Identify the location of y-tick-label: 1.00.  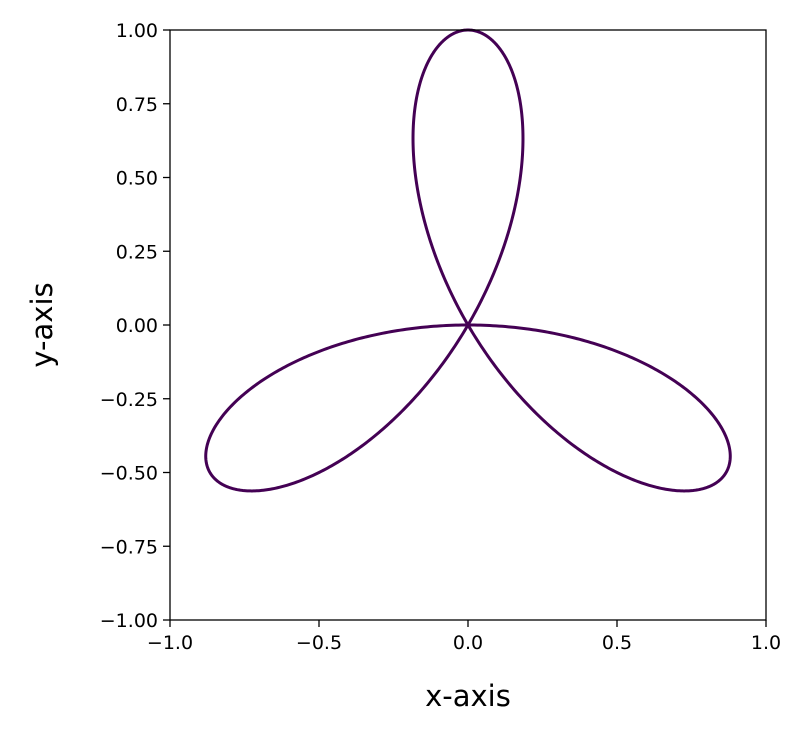
(137, 31).